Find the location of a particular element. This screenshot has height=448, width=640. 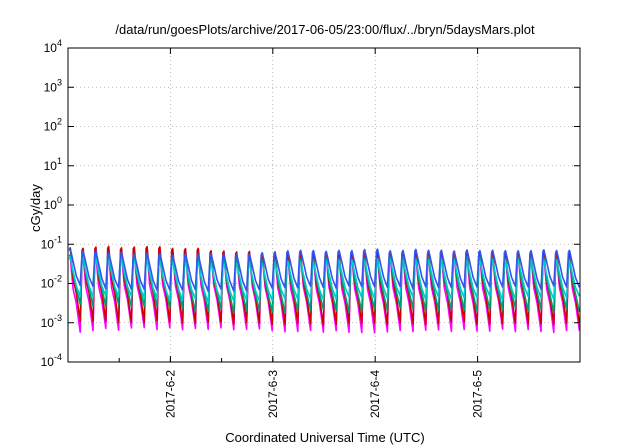

series-line is located at coordinates (324, 270).